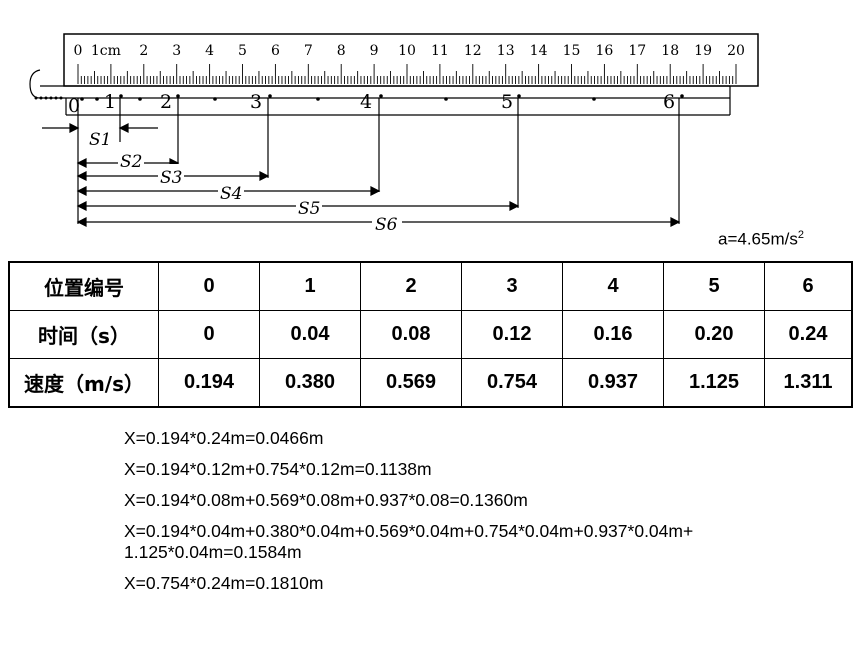 This screenshot has height=645, width=860. Describe the element at coordinates (83, 286) in the screenshot. I see `row-header: 位置编号` at that location.